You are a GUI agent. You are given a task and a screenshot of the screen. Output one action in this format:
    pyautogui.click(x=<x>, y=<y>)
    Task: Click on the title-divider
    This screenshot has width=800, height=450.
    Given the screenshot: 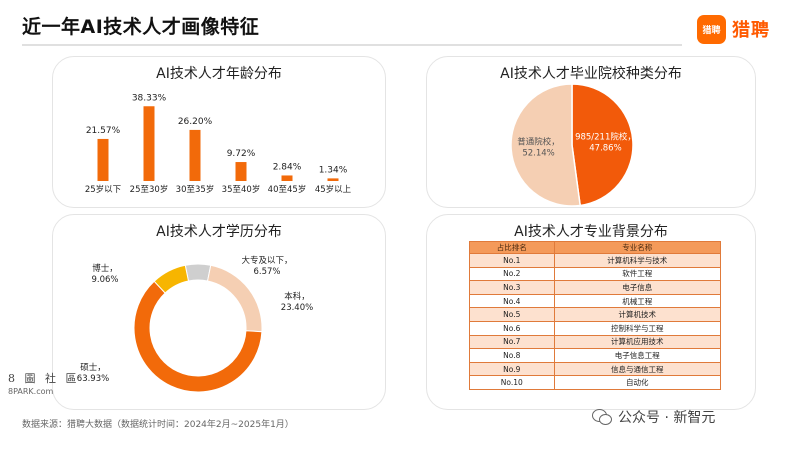 What is the action you would take?
    pyautogui.click(x=352, y=45)
    